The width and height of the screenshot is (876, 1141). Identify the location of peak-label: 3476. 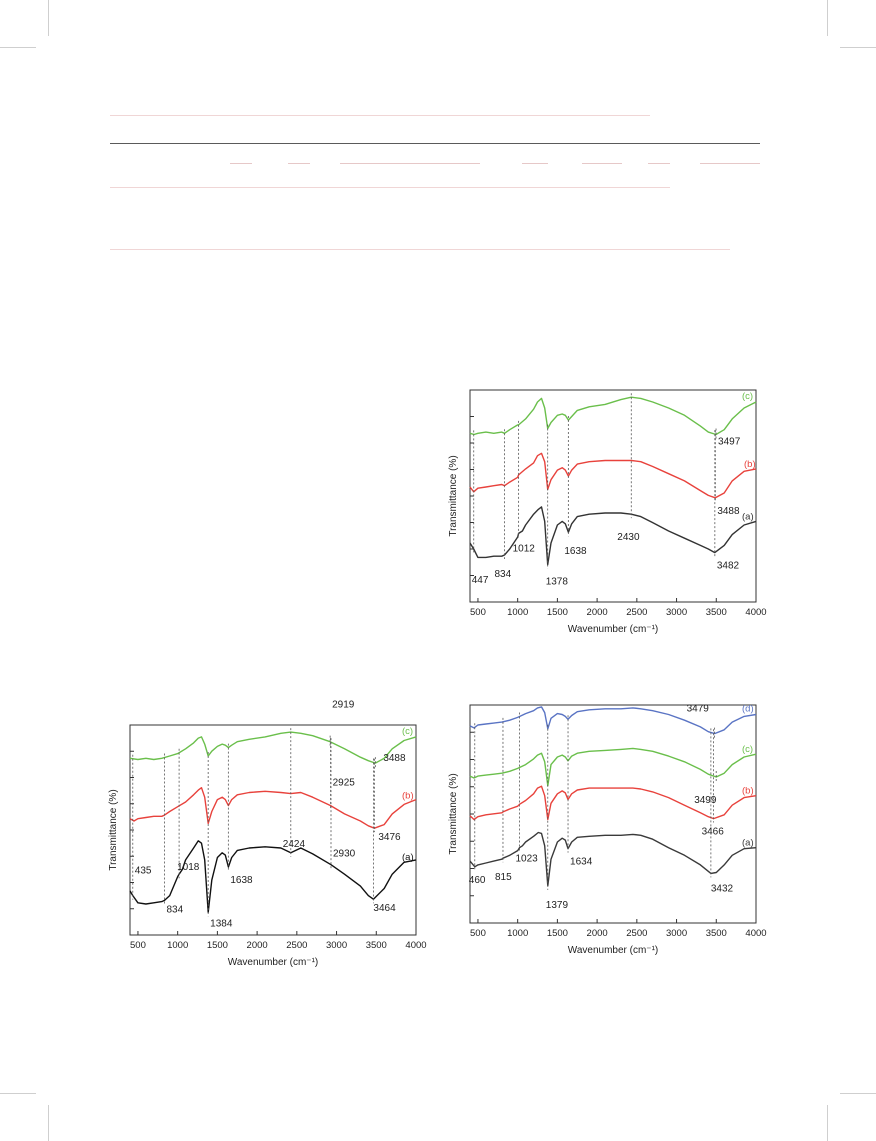
(389, 837).